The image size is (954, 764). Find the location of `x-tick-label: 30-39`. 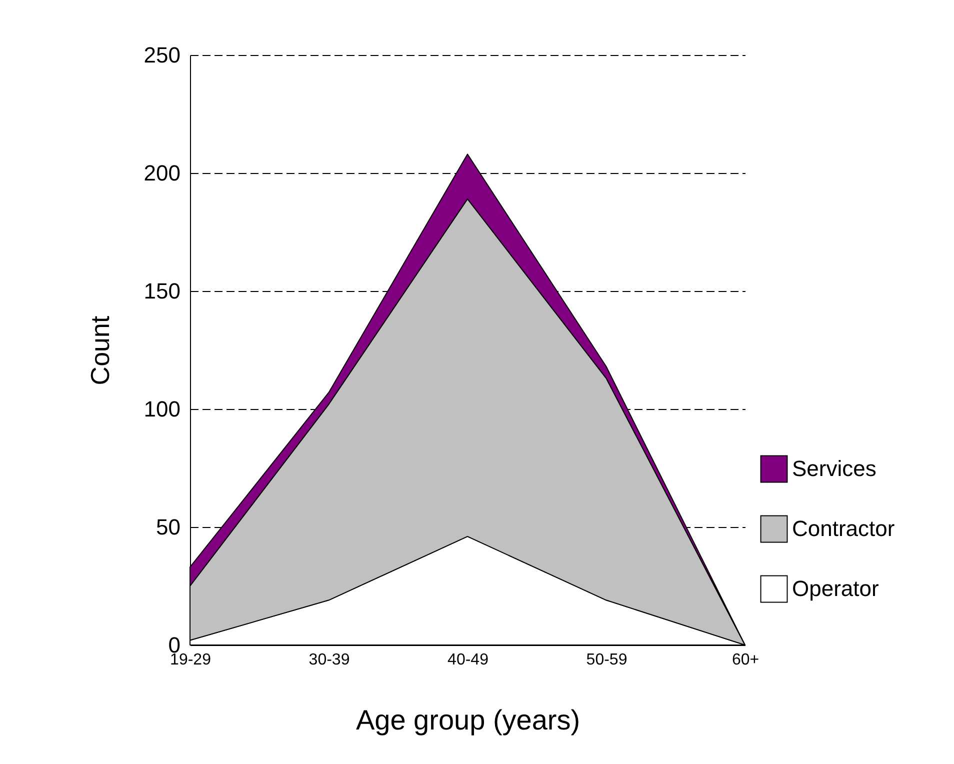

x-tick-label: 30-39 is located at coordinates (329, 660).